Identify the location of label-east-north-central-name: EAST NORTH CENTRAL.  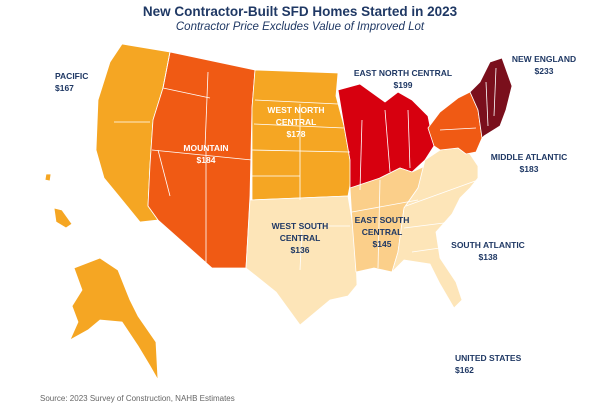
(403, 73).